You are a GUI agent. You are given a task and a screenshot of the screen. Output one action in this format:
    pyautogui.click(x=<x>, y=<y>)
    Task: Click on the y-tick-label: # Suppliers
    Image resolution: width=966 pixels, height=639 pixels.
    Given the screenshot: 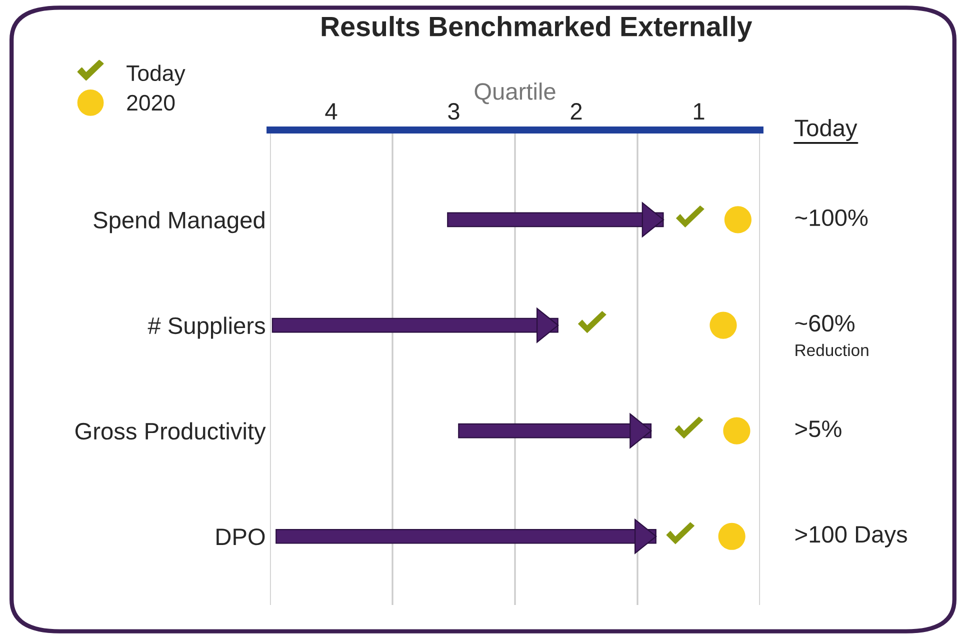 What is the action you would take?
    pyautogui.click(x=206, y=327)
    